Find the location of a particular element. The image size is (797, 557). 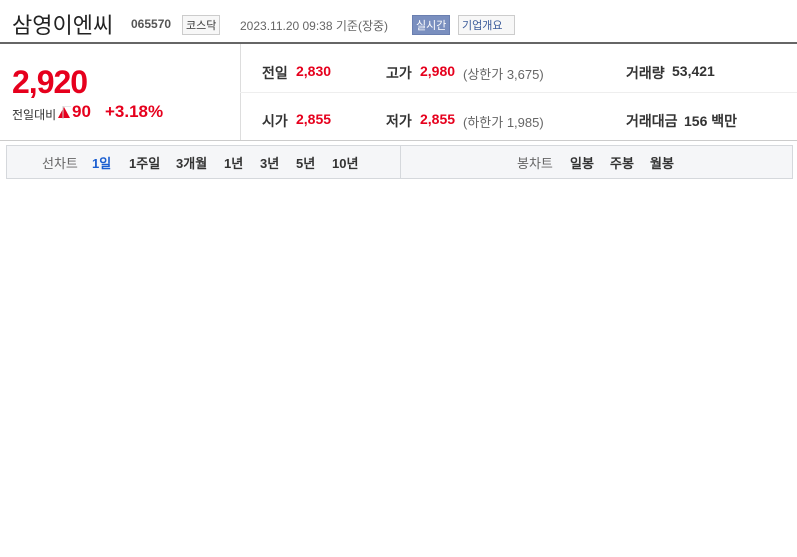

change-rate: +3.18% is located at coordinates (134, 111).